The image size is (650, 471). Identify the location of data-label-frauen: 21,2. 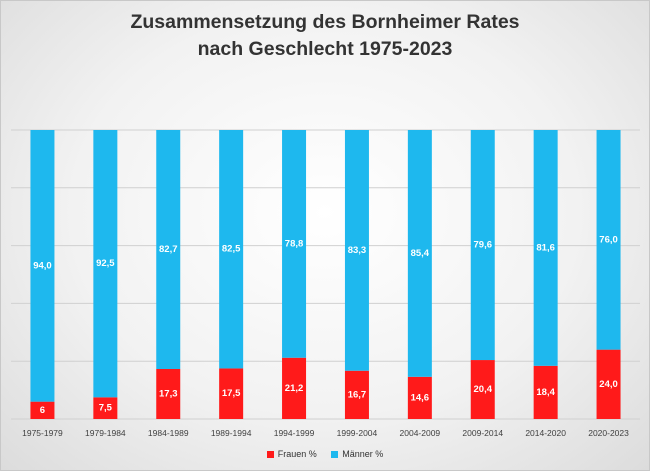
(294, 388).